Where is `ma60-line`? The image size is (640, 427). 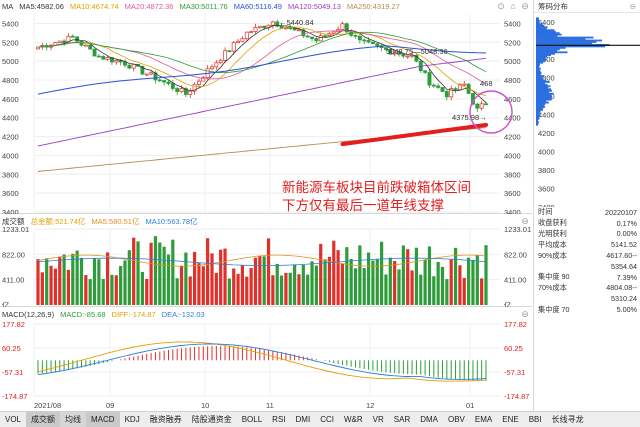 ma60-line is located at coordinates (261, 70).